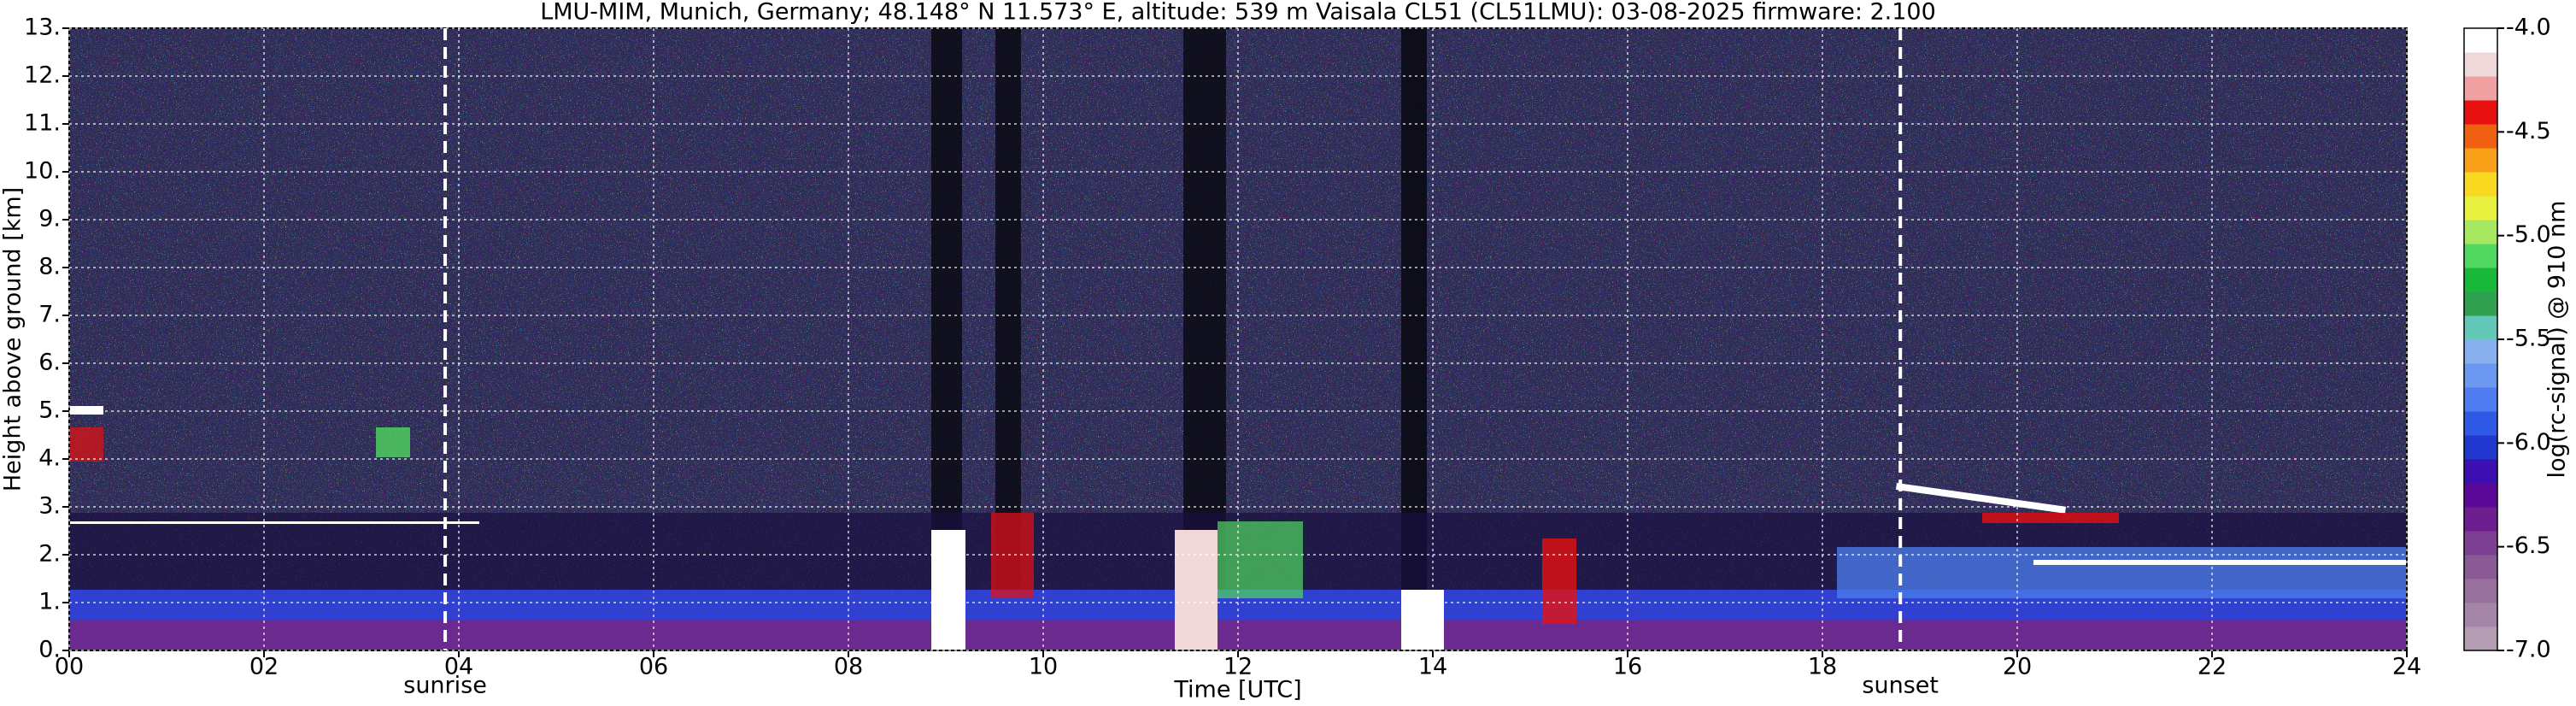  I want to click on annotation-label: sunrise, so click(445, 686).